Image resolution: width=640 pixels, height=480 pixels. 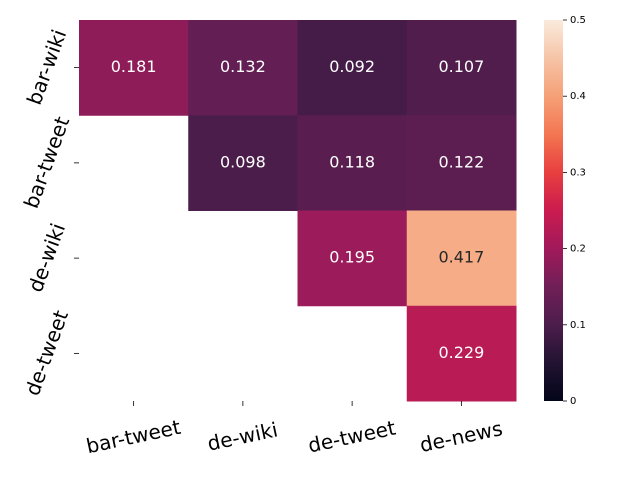 What do you see at coordinates (46, 162) in the screenshot?
I see `y-tick-label: bar-tweet` at bounding box center [46, 162].